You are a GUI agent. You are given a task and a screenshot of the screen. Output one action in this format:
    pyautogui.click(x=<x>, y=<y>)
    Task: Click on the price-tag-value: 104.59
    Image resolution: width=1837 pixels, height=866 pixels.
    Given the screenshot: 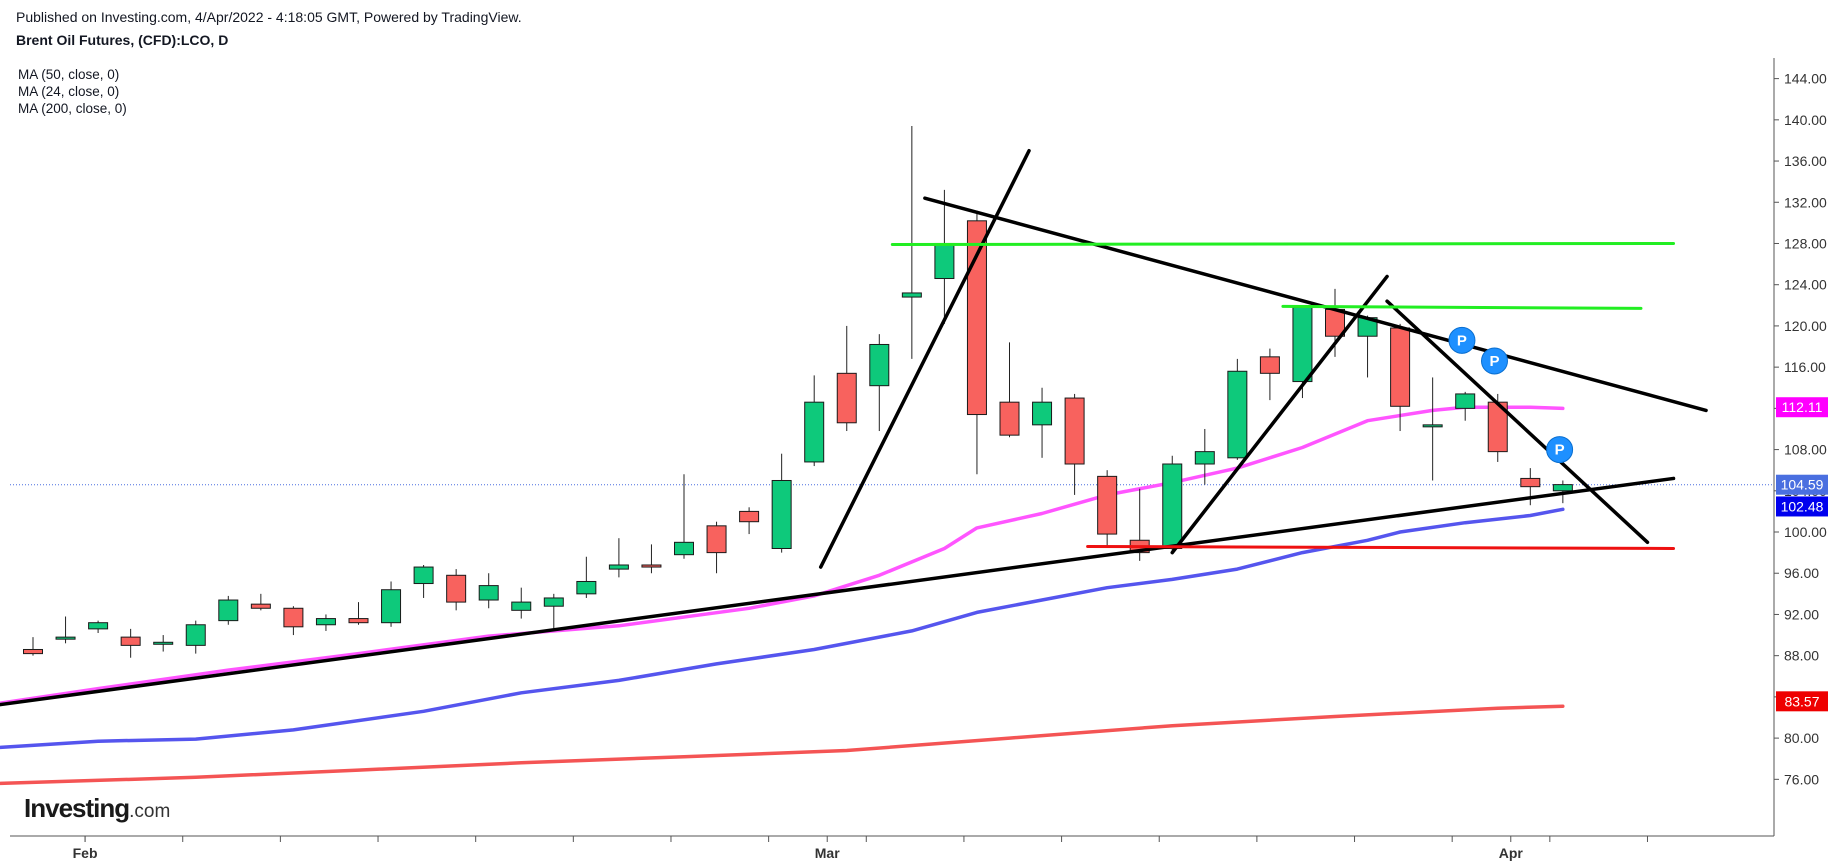 What is the action you would take?
    pyautogui.click(x=1802, y=485)
    